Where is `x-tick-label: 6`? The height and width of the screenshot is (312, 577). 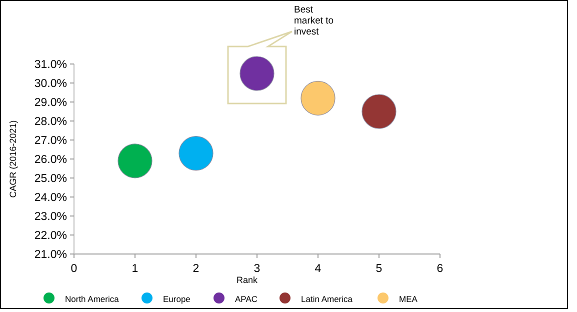
x-tick-label: 6 is located at coordinates (440, 269).